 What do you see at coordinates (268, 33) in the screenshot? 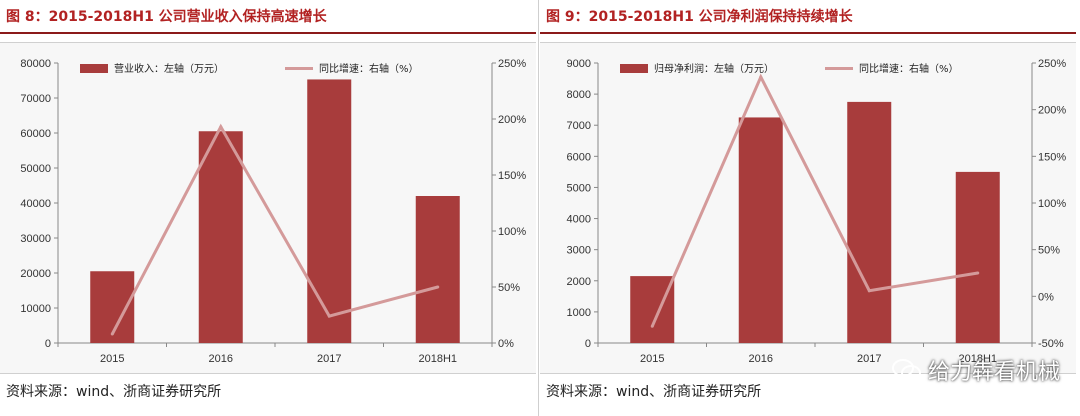
I see `figure-8-title-rule` at bounding box center [268, 33].